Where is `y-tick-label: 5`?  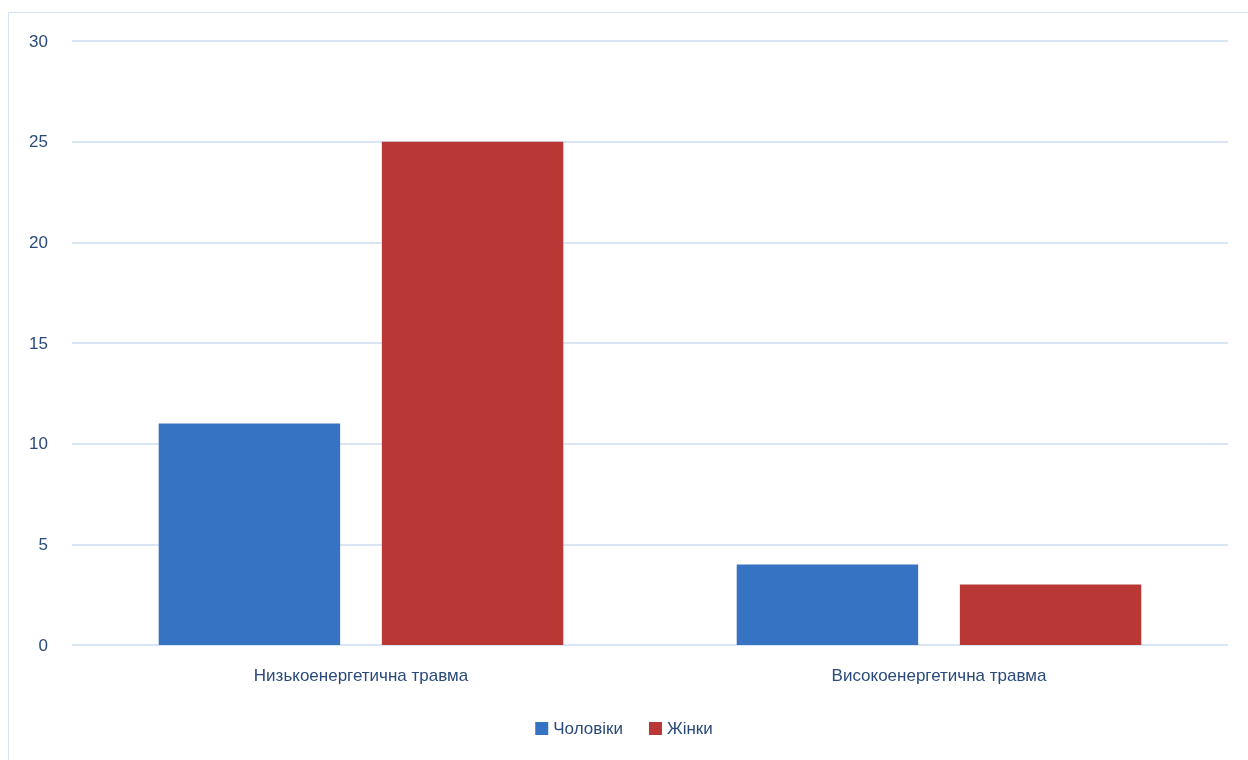
y-tick-label: 5 is located at coordinates (43, 544).